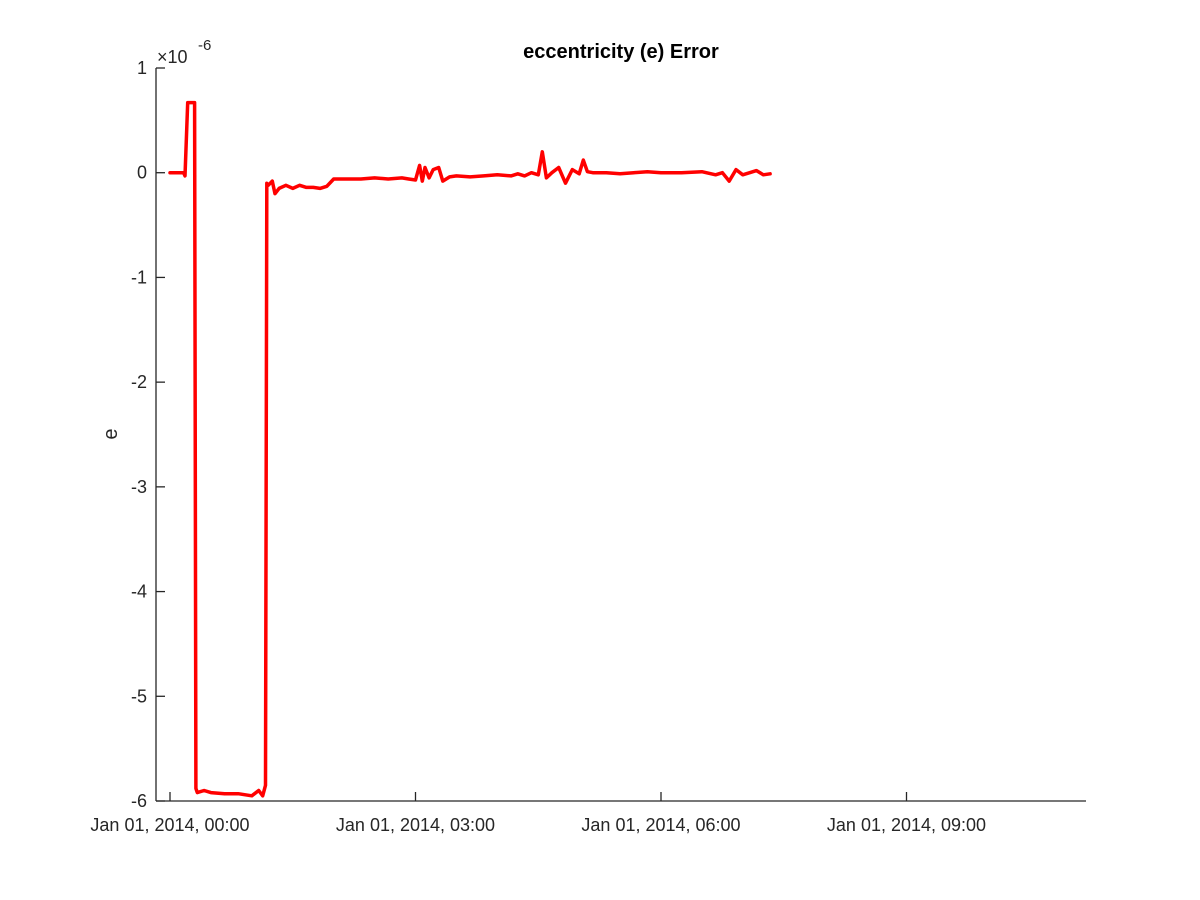 The height and width of the screenshot is (900, 1200). I want to click on x-tick-label: Jan 01, 2014, 06:00, so click(660, 825).